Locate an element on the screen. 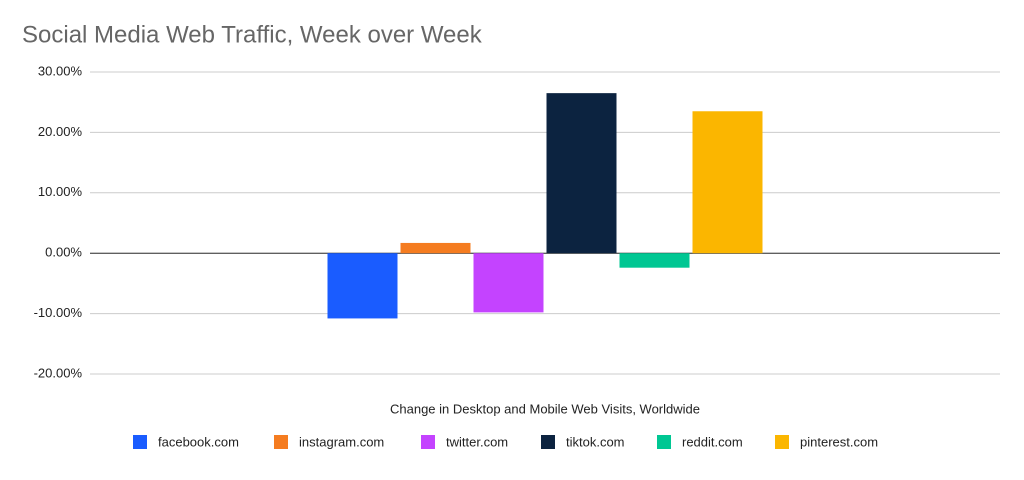 The height and width of the screenshot is (480, 1024). y-tick-label: 30.00% is located at coordinates (60, 70).